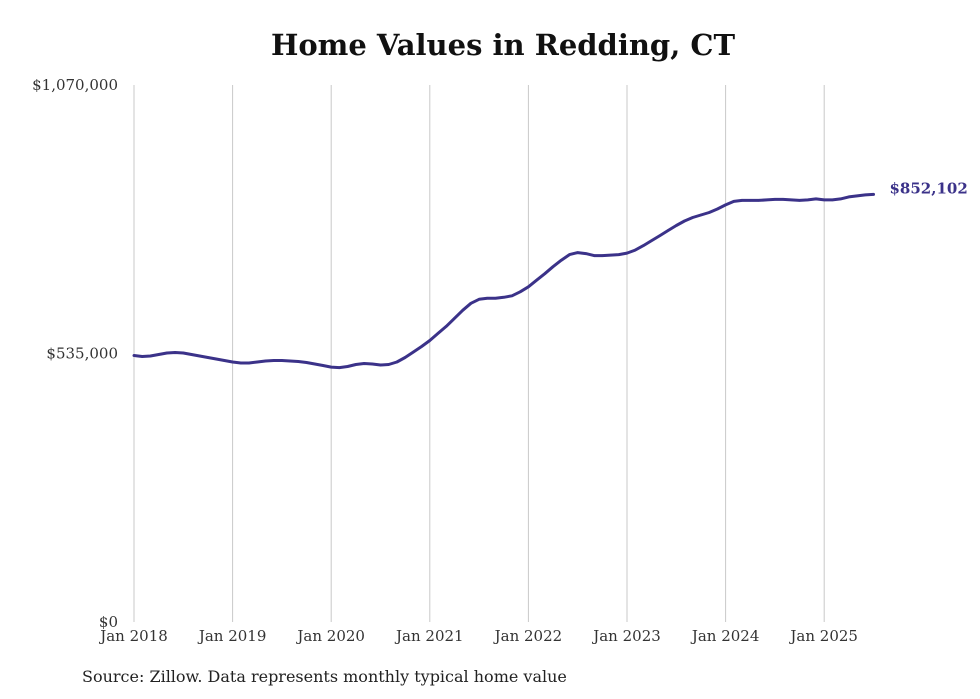 Image resolution: width=980 pixels, height=699 pixels. Describe the element at coordinates (503, 45) in the screenshot. I see `chart-title: Home Values in Redding, CT` at that location.